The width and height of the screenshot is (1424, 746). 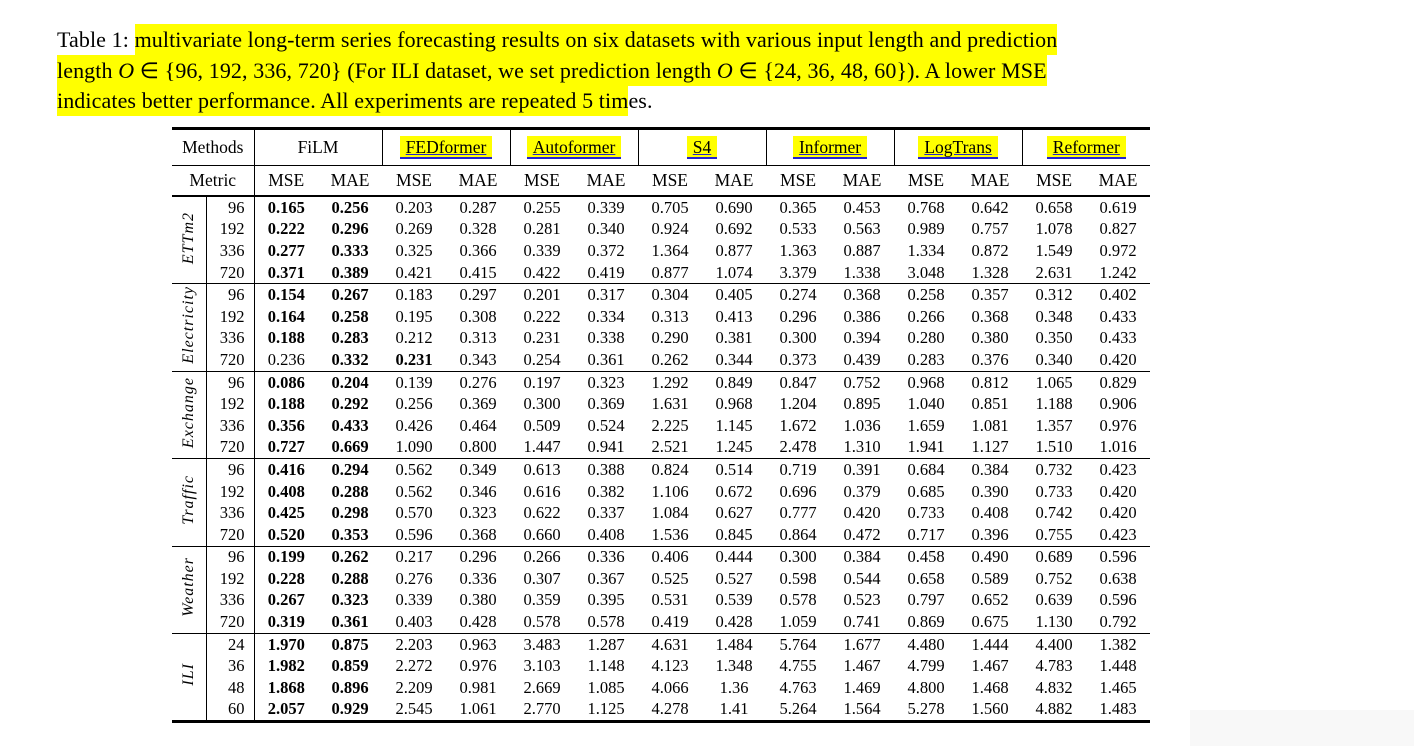 What do you see at coordinates (414, 557) in the screenshot?
I see `value-cell: 0.217` at bounding box center [414, 557].